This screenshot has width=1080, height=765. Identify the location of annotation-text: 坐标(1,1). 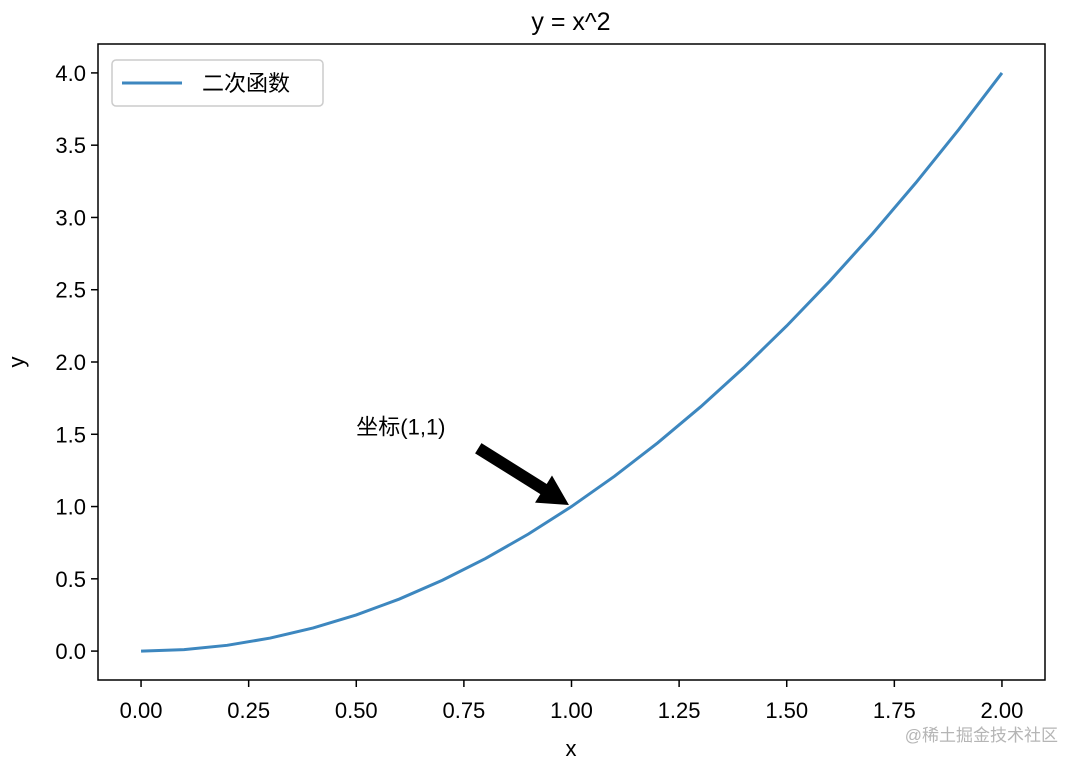
(400, 426).